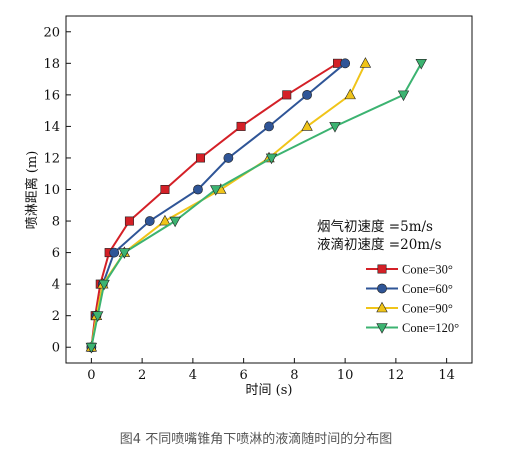 This screenshot has height=467, width=512. I want to click on x-tick-label: 8, so click(294, 375).